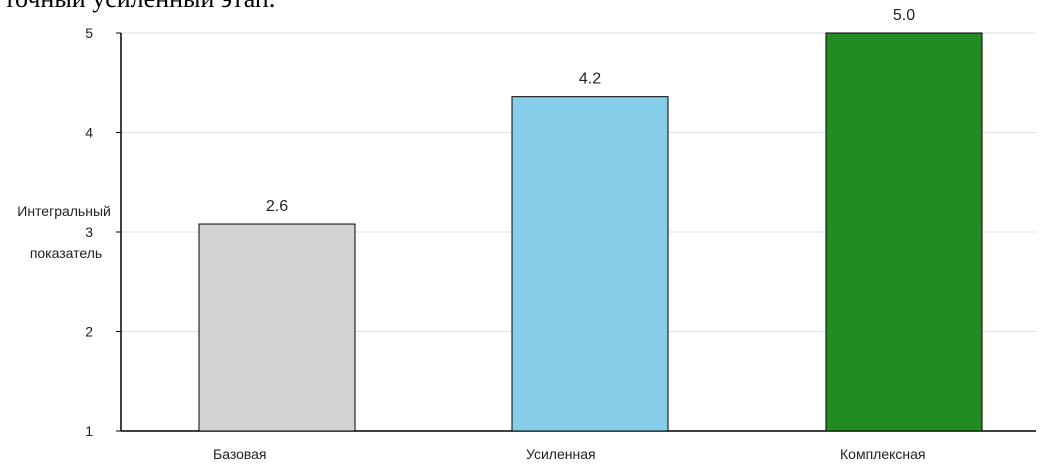 This screenshot has height=465, width=1046. What do you see at coordinates (277, 206) in the screenshot?
I see `value-label-1: 2.6` at bounding box center [277, 206].